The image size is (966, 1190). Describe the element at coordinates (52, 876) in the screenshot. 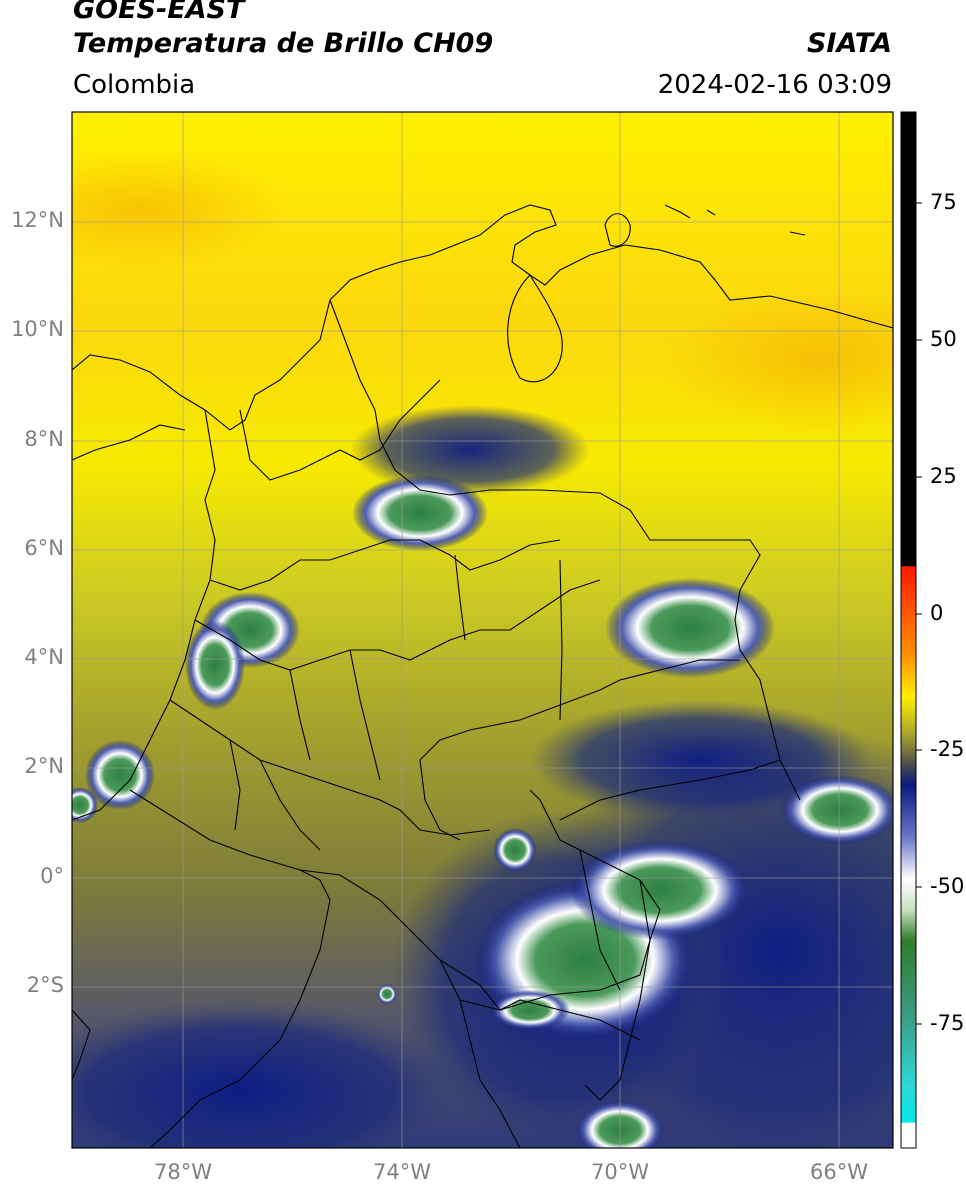

I see `lat-label: 0°` at that location.